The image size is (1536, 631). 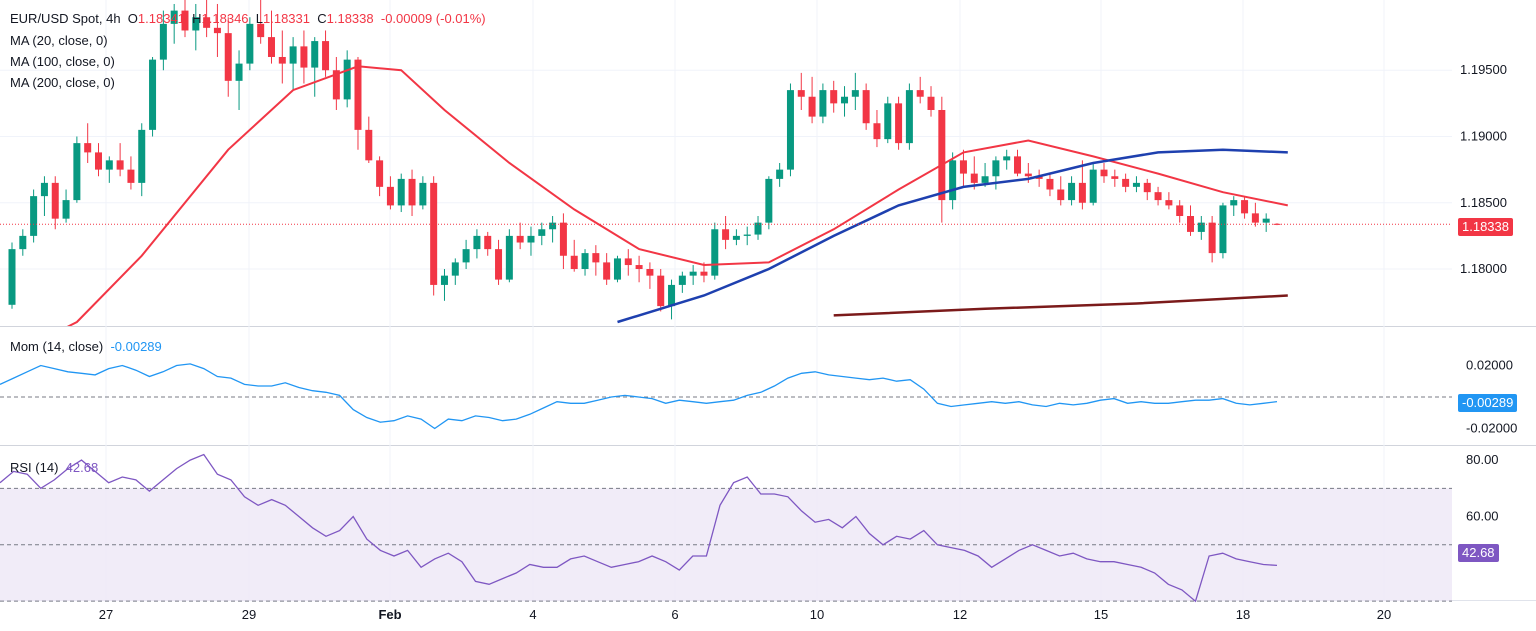 I want to click on mom-axis-label: 0.02000, so click(x=1489, y=364).